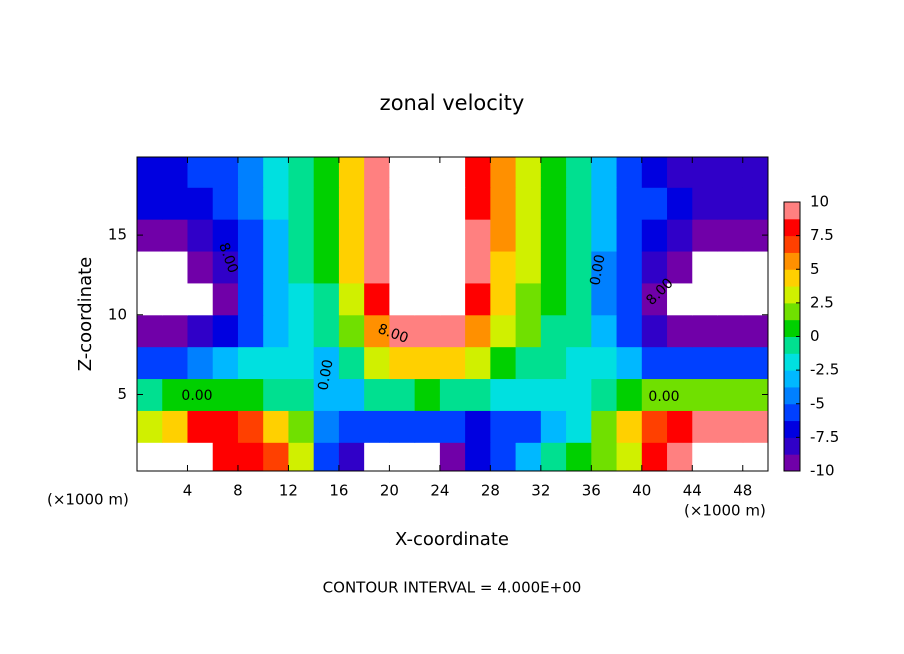 This screenshot has width=904, height=654. What do you see at coordinates (117, 314) in the screenshot?
I see `y-tick-label: 10` at bounding box center [117, 314].